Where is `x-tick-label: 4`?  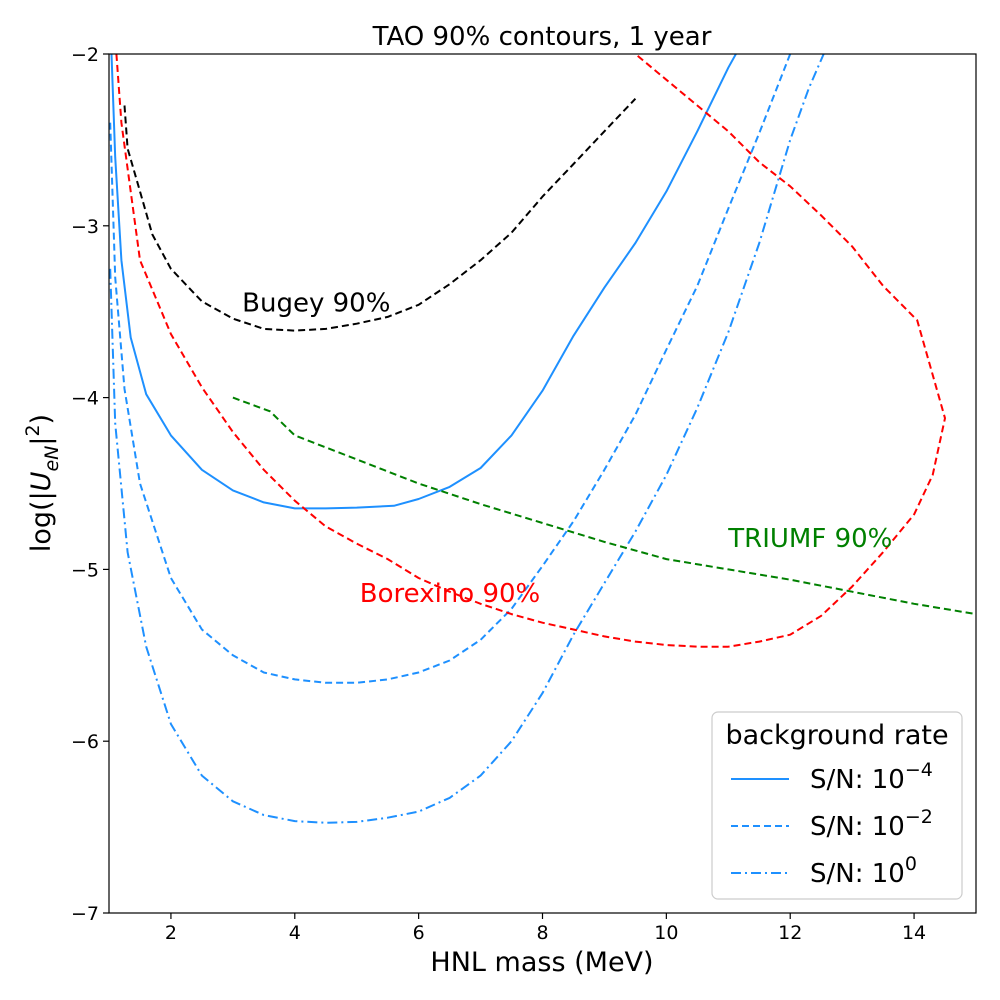 x-tick-label: 4 is located at coordinates (295, 933).